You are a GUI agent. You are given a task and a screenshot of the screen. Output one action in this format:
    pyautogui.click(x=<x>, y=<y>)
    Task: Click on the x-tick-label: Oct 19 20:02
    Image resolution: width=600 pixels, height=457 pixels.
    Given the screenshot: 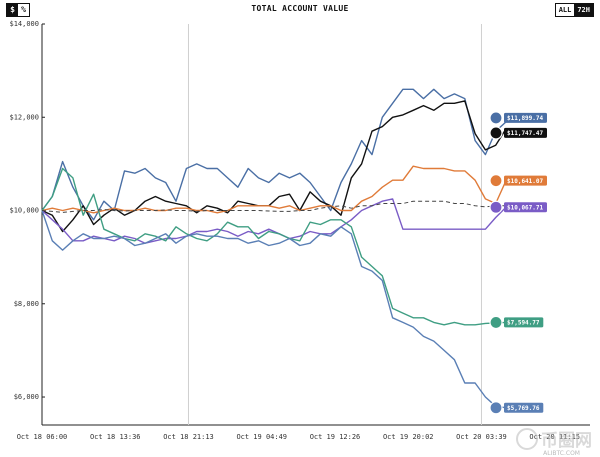 What is the action you would take?
    pyautogui.click(x=408, y=437)
    